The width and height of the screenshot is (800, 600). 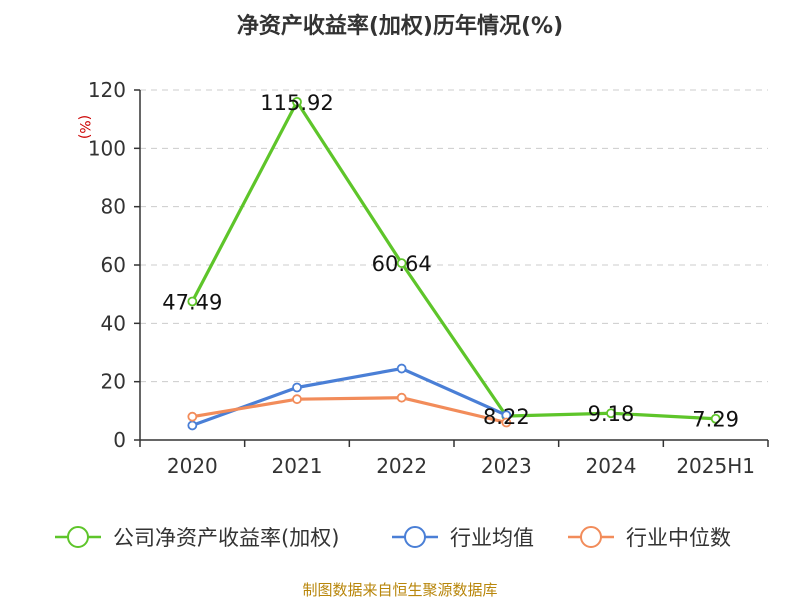 I want to click on y-tick-label: 60, so click(x=113, y=265).